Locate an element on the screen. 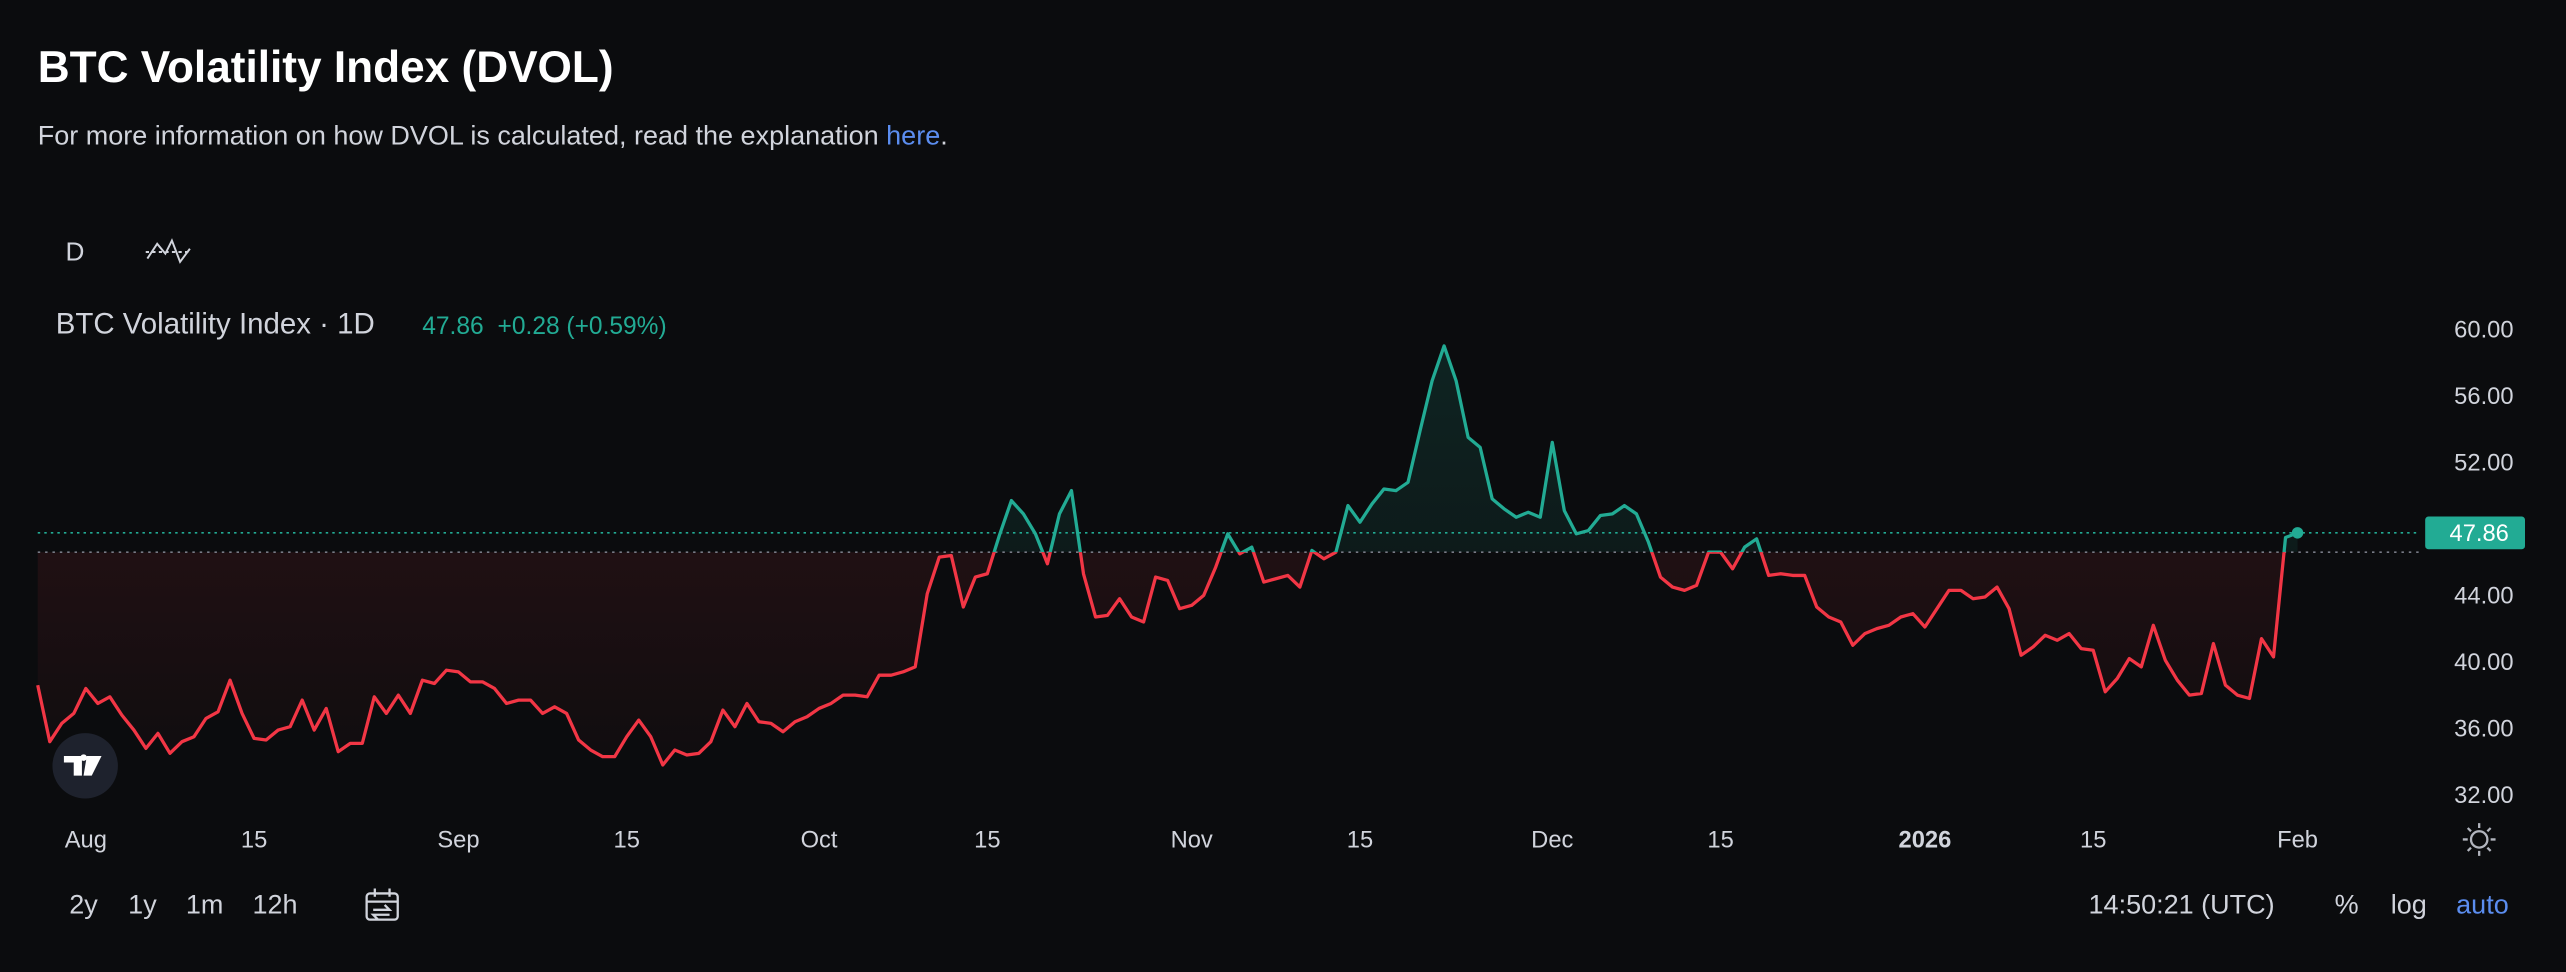 This screenshot has width=2566, height=972. x-tick-label: Dec is located at coordinates (1552, 840).